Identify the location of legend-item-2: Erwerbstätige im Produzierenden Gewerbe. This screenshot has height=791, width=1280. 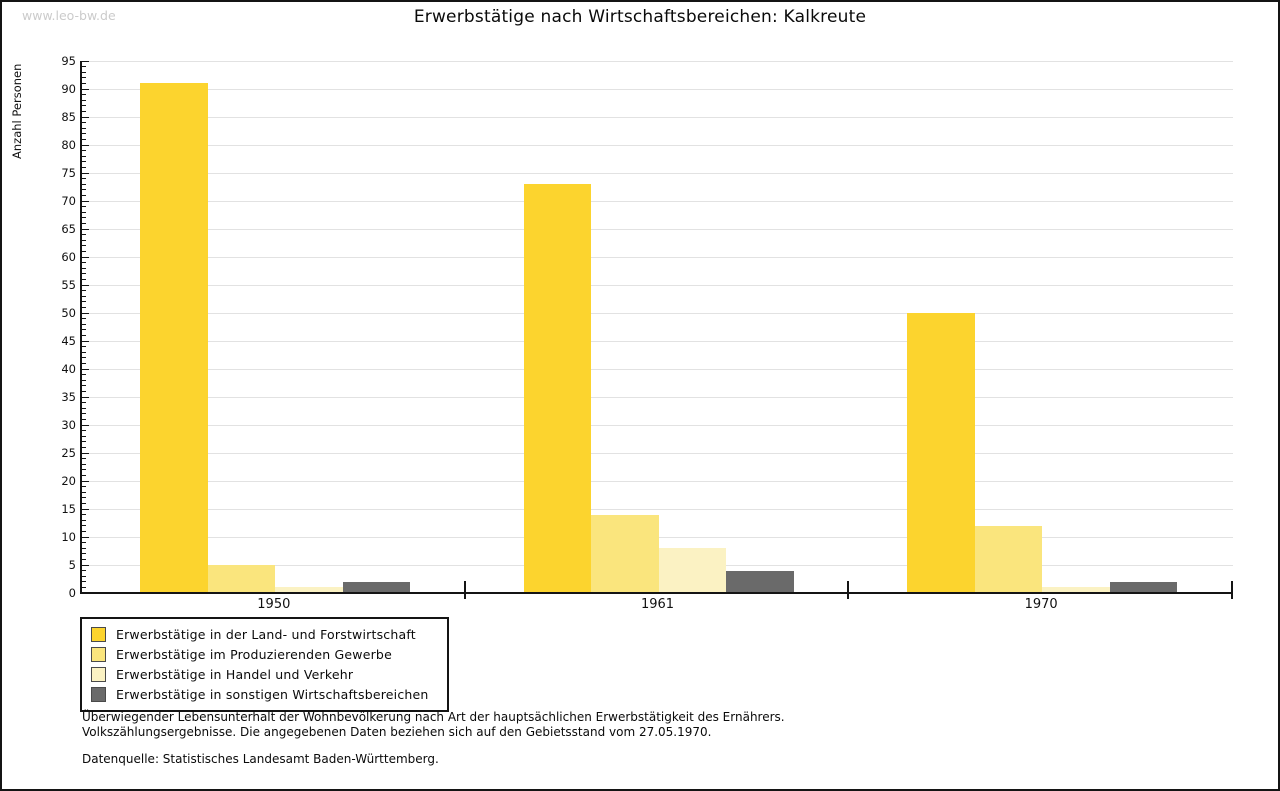
(264, 654).